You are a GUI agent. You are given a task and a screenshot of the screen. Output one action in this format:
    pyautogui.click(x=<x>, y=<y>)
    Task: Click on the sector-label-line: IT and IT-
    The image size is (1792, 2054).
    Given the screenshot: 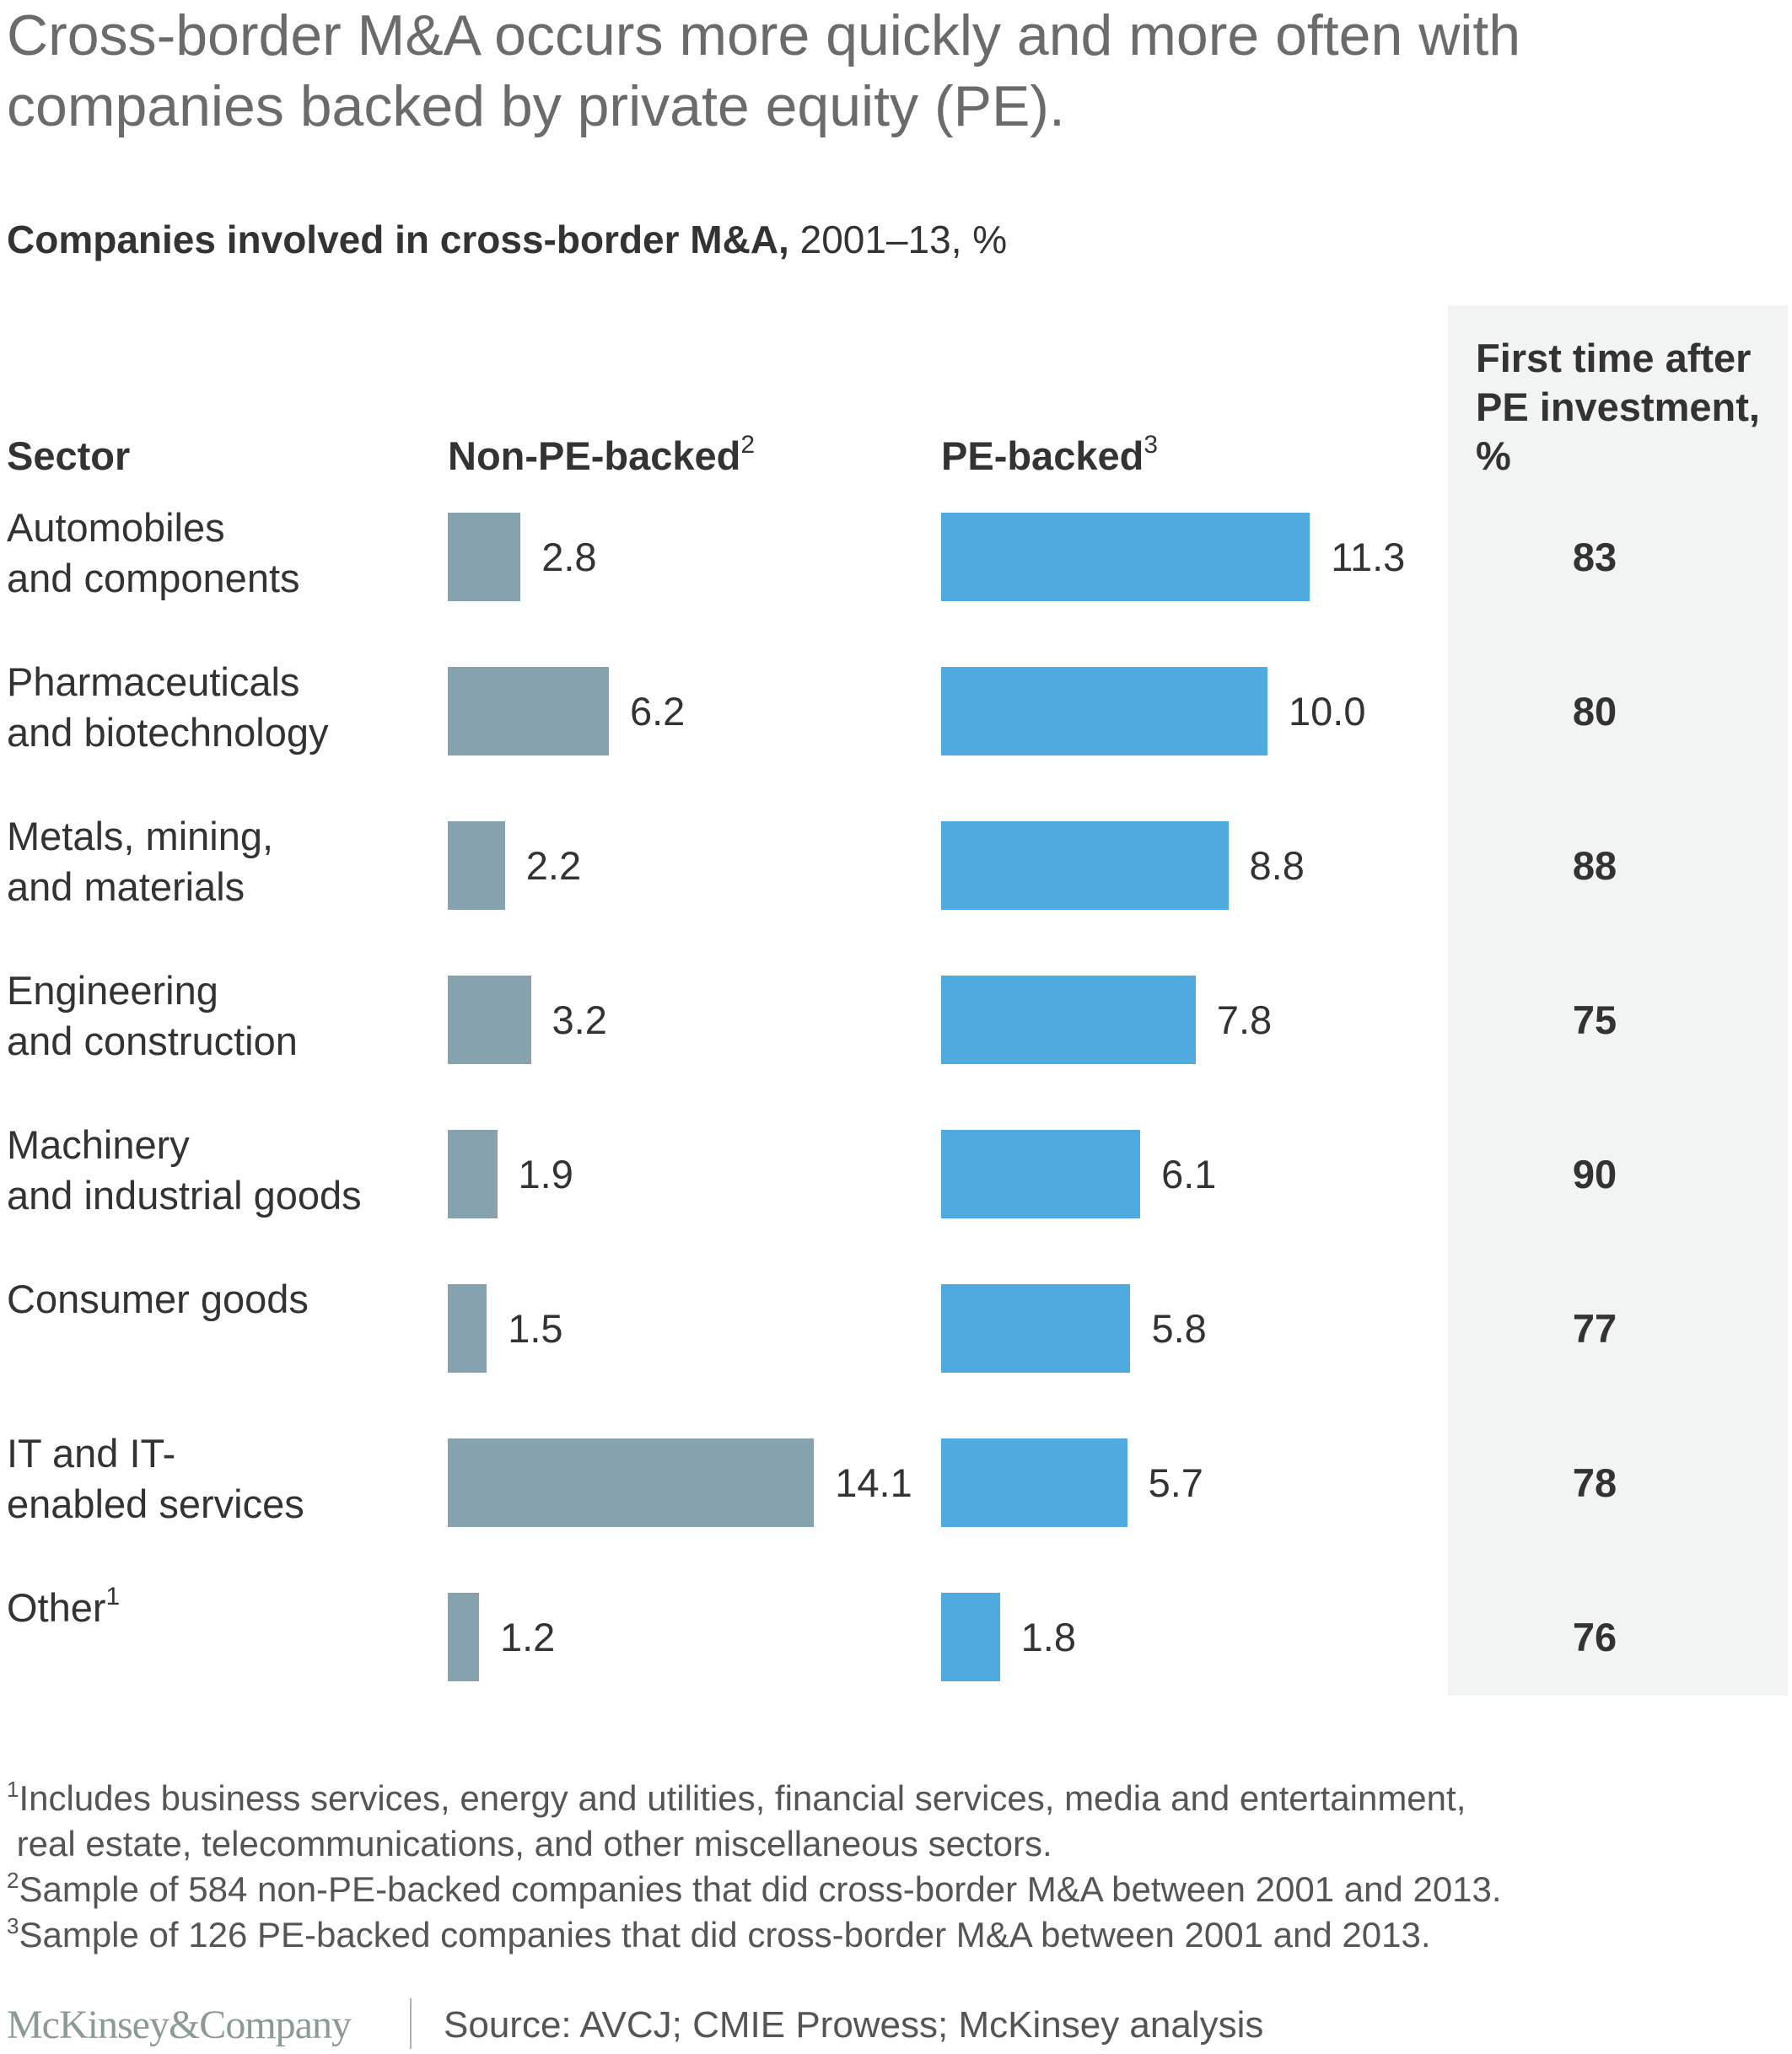 What is the action you would take?
    pyautogui.click(x=91, y=1453)
    